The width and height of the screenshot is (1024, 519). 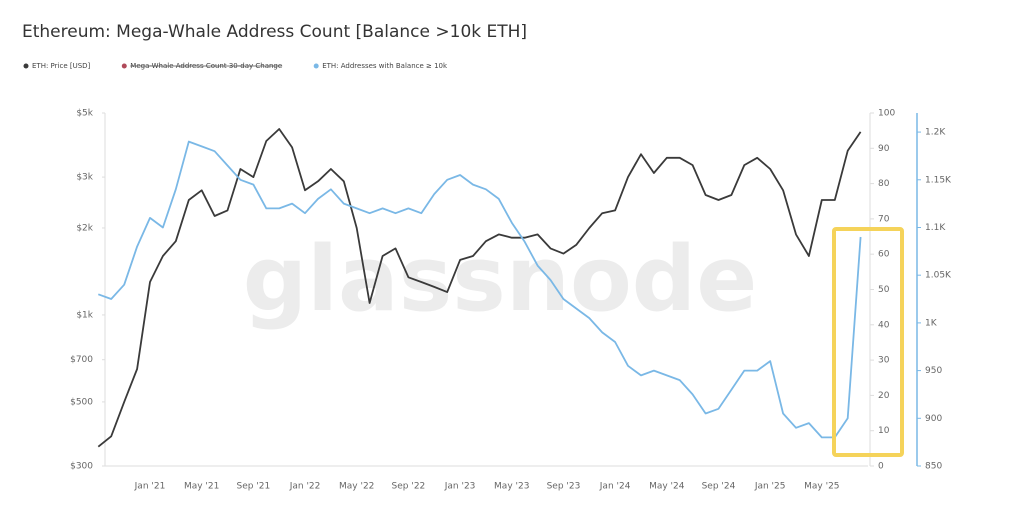 What do you see at coordinates (938, 276) in the screenshot?
I see `y3-tick-label: 1.05K` at bounding box center [938, 276].